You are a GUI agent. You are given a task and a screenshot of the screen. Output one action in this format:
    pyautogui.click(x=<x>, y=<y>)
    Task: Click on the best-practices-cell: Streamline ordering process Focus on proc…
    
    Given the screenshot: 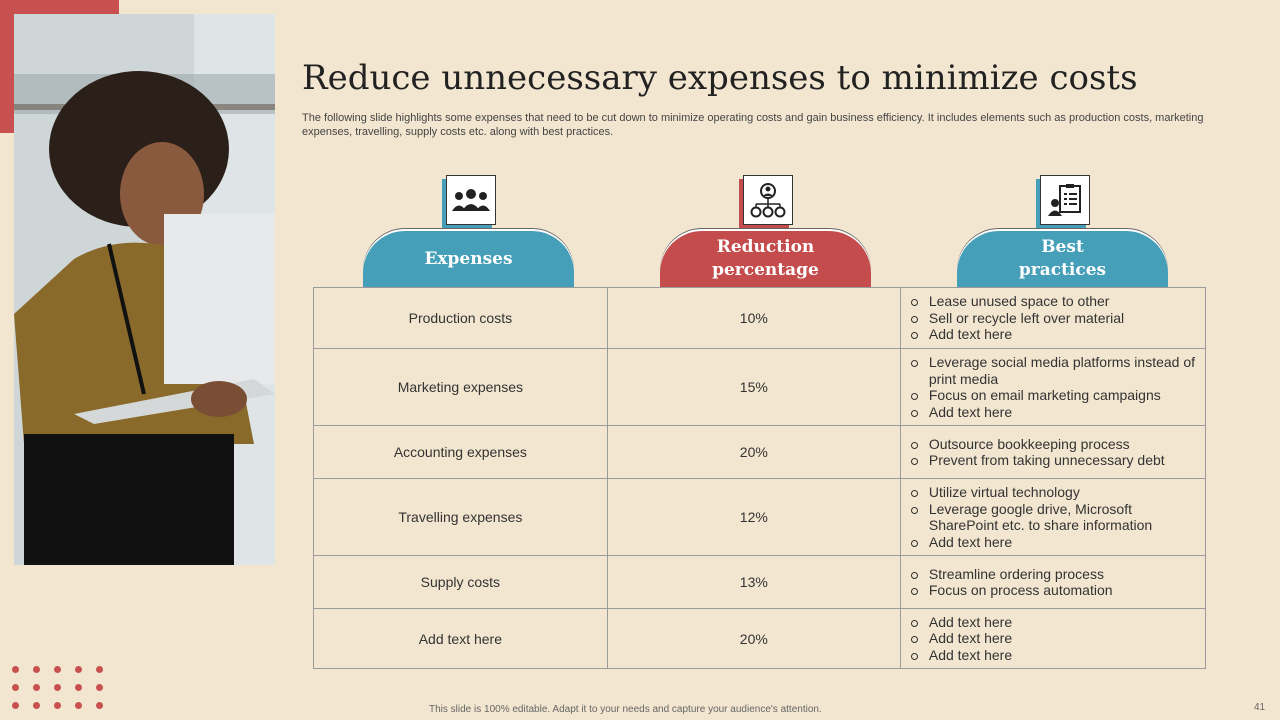 What is the action you would take?
    pyautogui.click(x=1053, y=582)
    